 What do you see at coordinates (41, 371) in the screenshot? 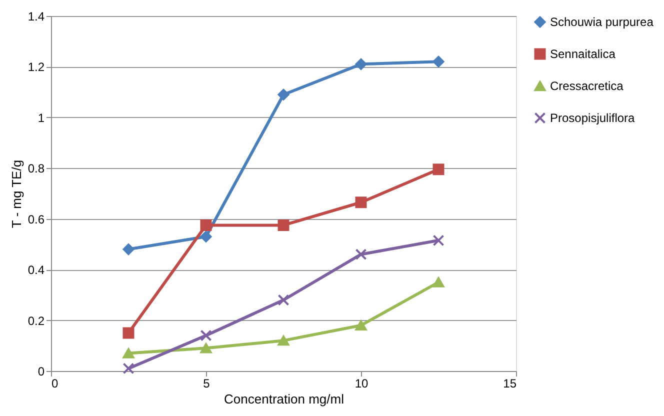
I see `y-tick-label: 0` at bounding box center [41, 371].